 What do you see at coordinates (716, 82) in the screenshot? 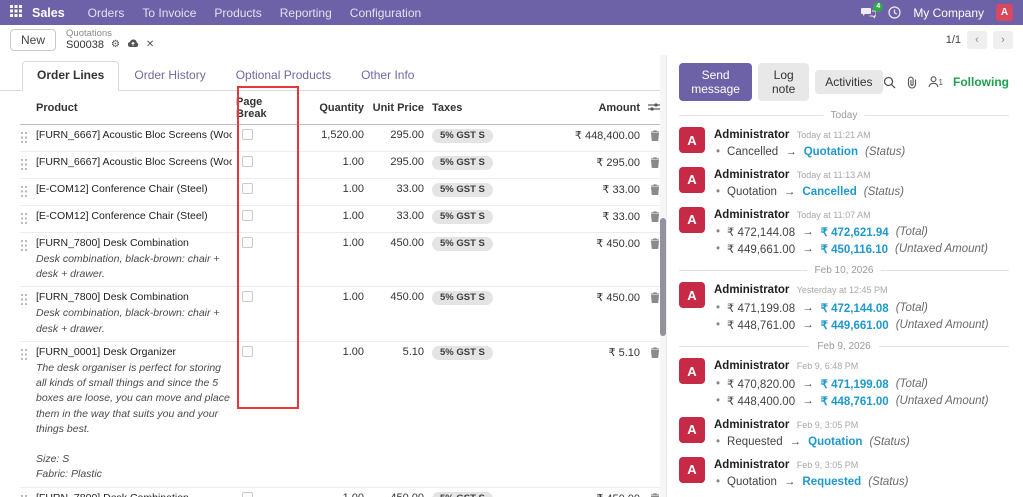
I see `send-message-button: Send message` at bounding box center [716, 82].